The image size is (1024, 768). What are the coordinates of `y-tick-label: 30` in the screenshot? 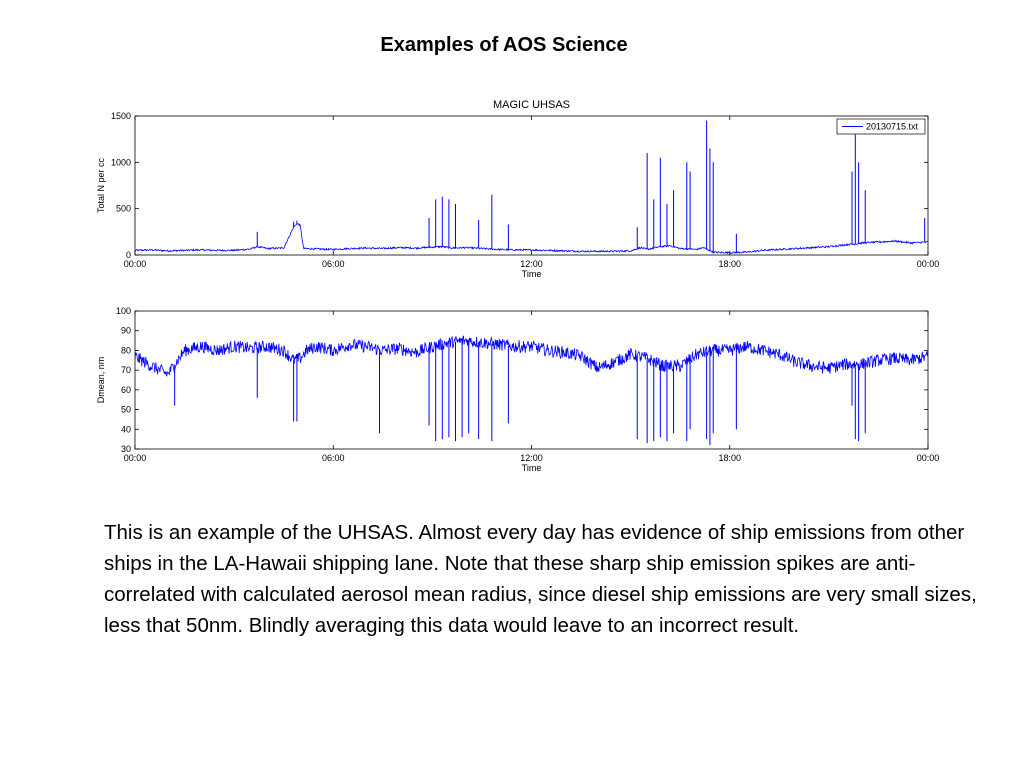 It's located at (126, 449).